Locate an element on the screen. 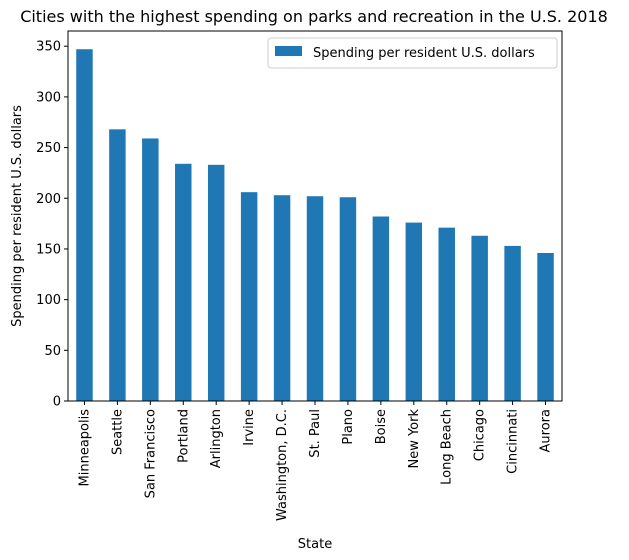 Image resolution: width=629 pixels, height=560 pixels. bar-long-beach is located at coordinates (446, 314).